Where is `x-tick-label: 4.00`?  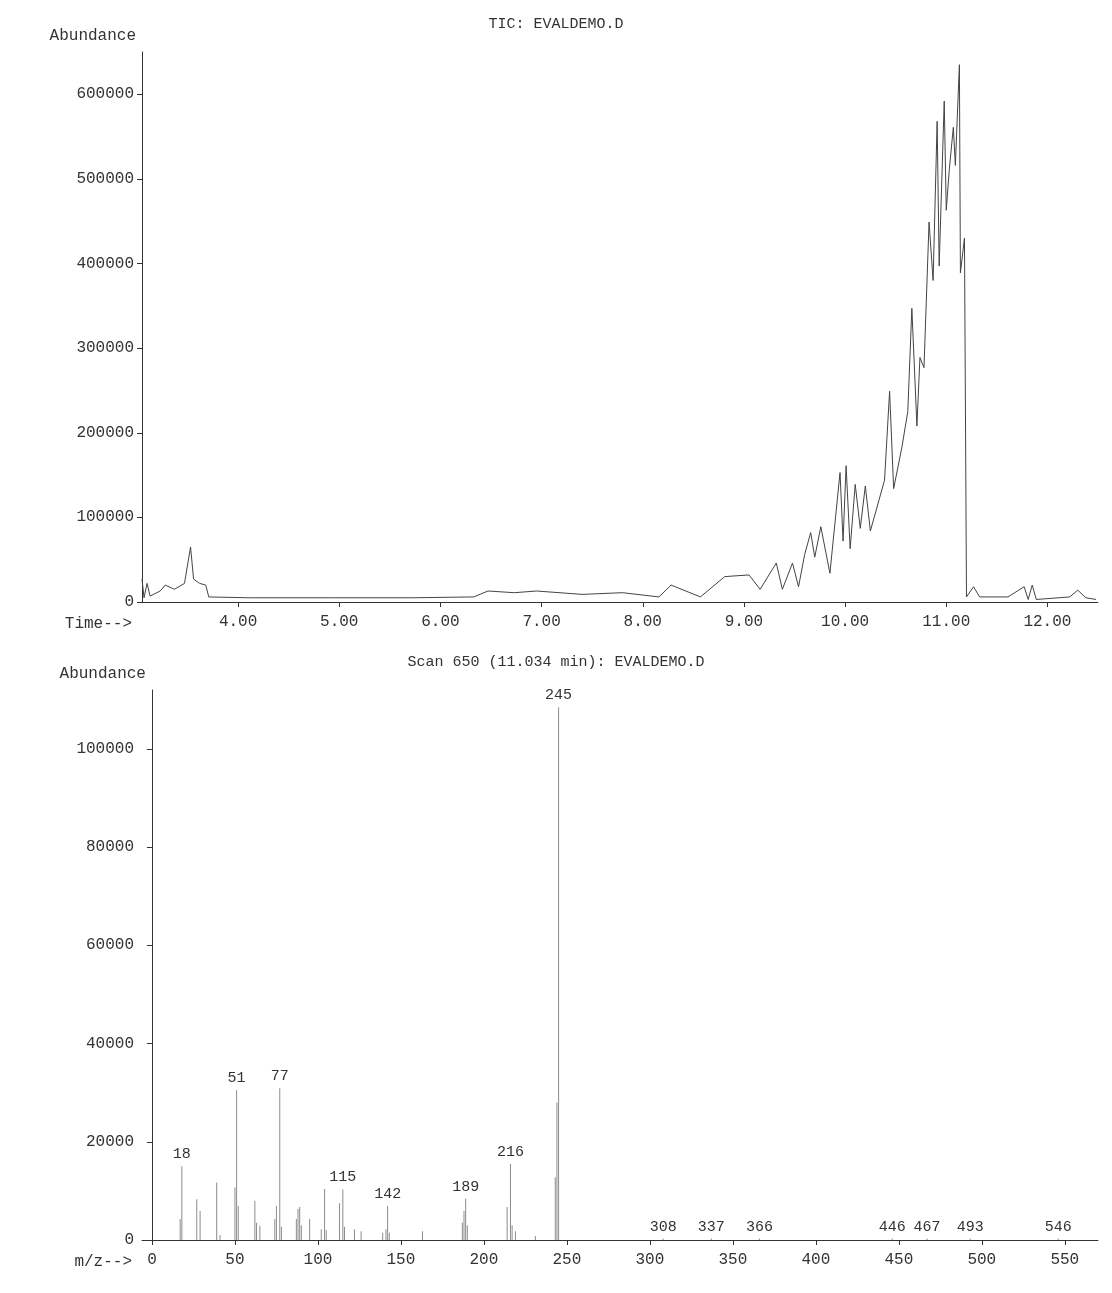 x-tick-label: 4.00 is located at coordinates (238, 622).